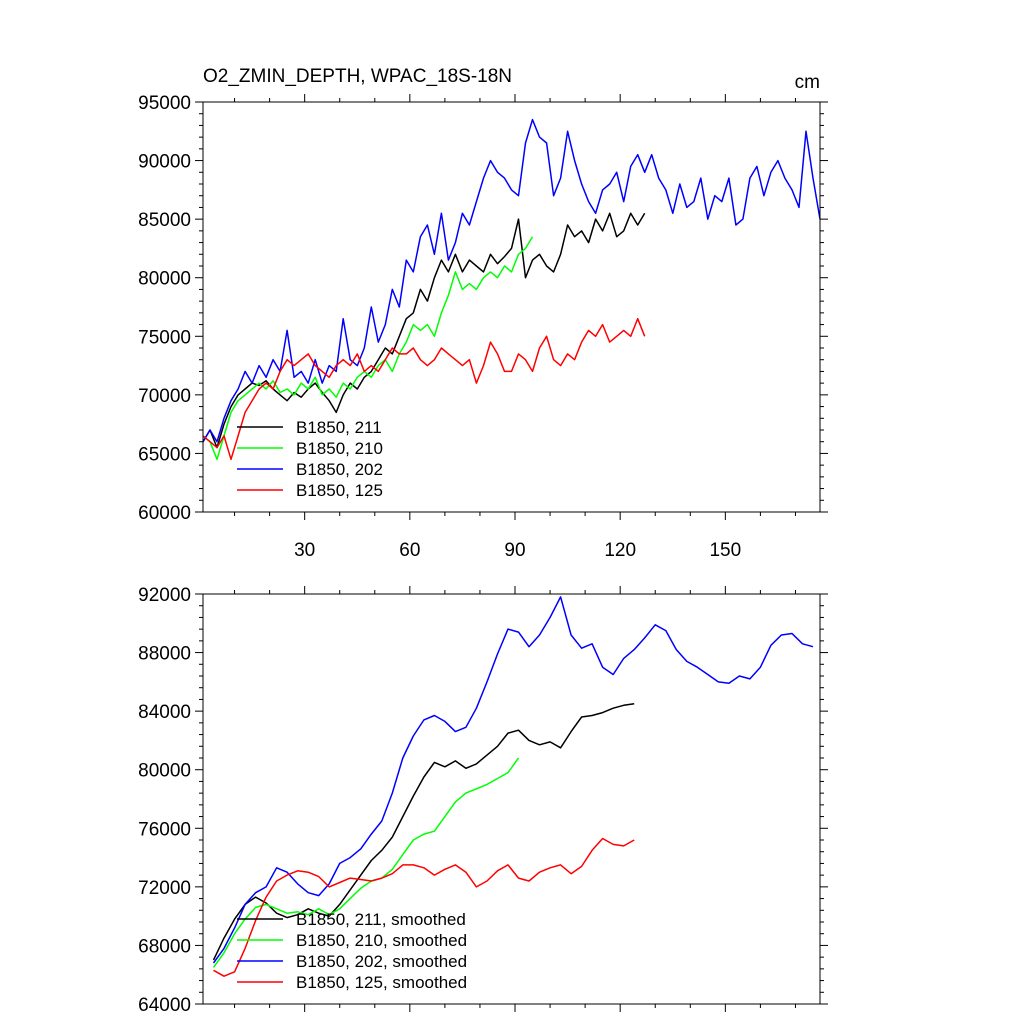 The image size is (1024, 1029). I want to click on y-tick-label: 60000, so click(164, 513).